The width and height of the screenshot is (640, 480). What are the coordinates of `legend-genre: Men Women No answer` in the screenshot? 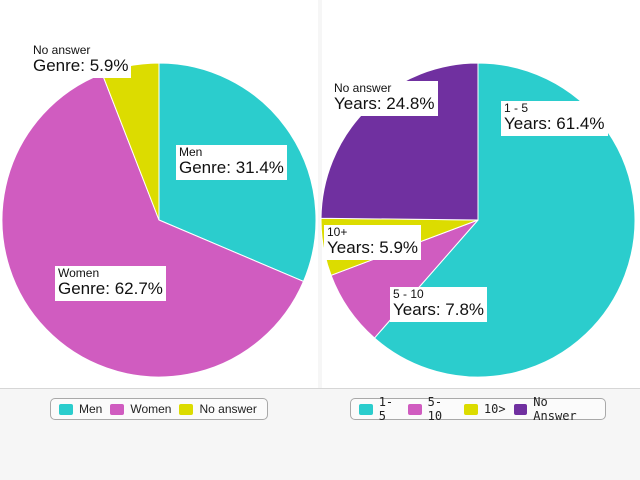 It's located at (159, 409).